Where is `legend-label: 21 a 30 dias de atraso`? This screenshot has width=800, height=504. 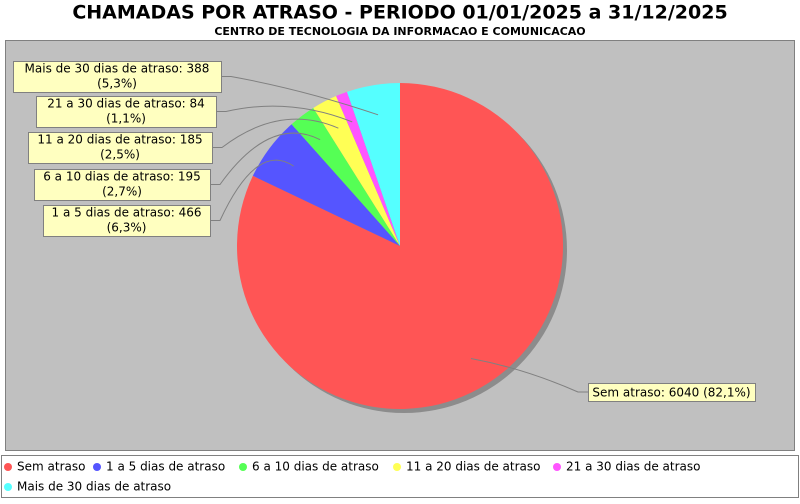 legend-label: 21 a 30 dias de atraso is located at coordinates (633, 467).